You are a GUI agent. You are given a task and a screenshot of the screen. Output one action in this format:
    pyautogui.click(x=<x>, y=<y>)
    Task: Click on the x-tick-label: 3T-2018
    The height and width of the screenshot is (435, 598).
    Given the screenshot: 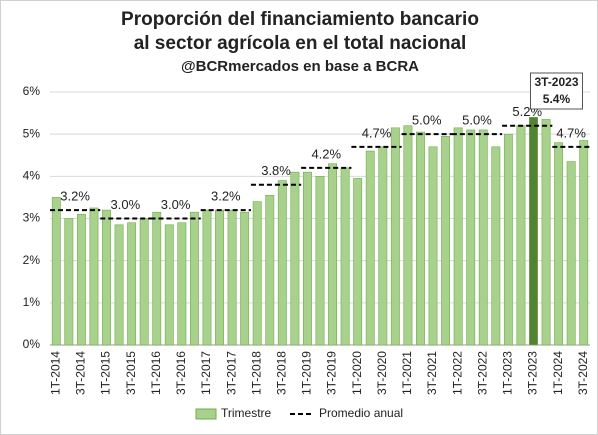 What is the action you would take?
    pyautogui.click(x=281, y=373)
    